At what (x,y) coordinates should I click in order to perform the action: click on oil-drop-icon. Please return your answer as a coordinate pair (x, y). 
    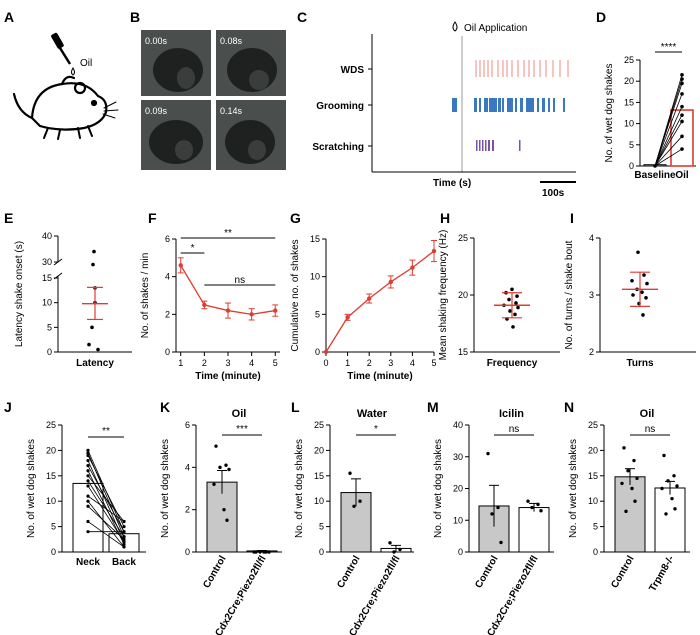
    Looking at the image, I should click on (455, 26).